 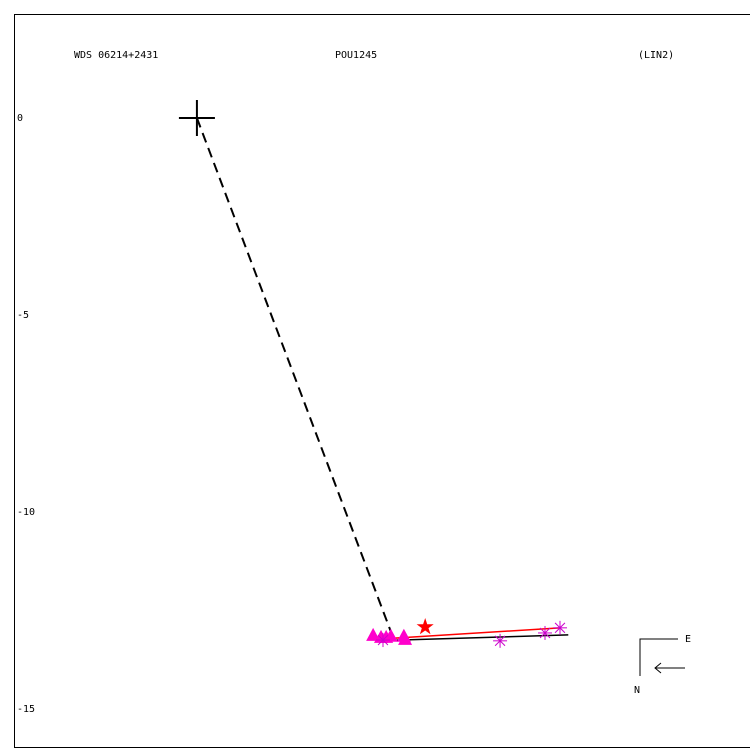 I want to click on star-shape, so click(x=425, y=626).